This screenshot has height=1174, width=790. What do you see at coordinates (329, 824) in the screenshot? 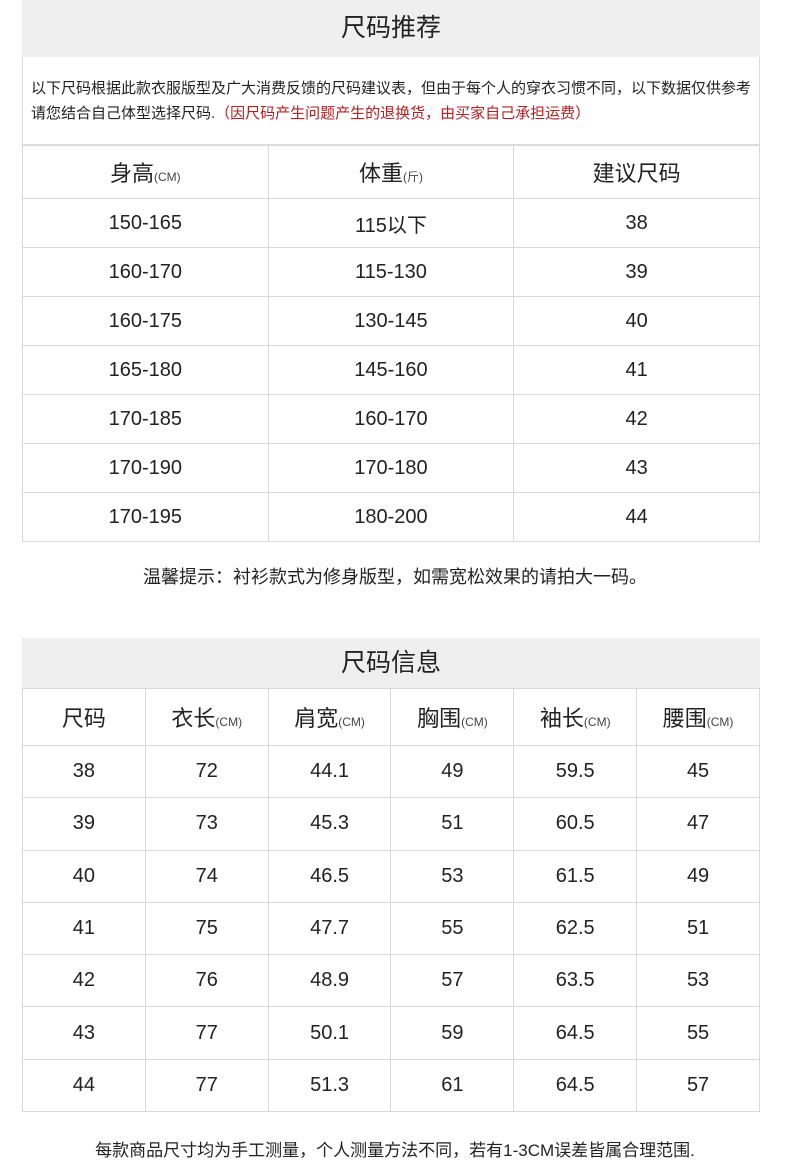
I see `table-cell: 45.3` at bounding box center [329, 824].